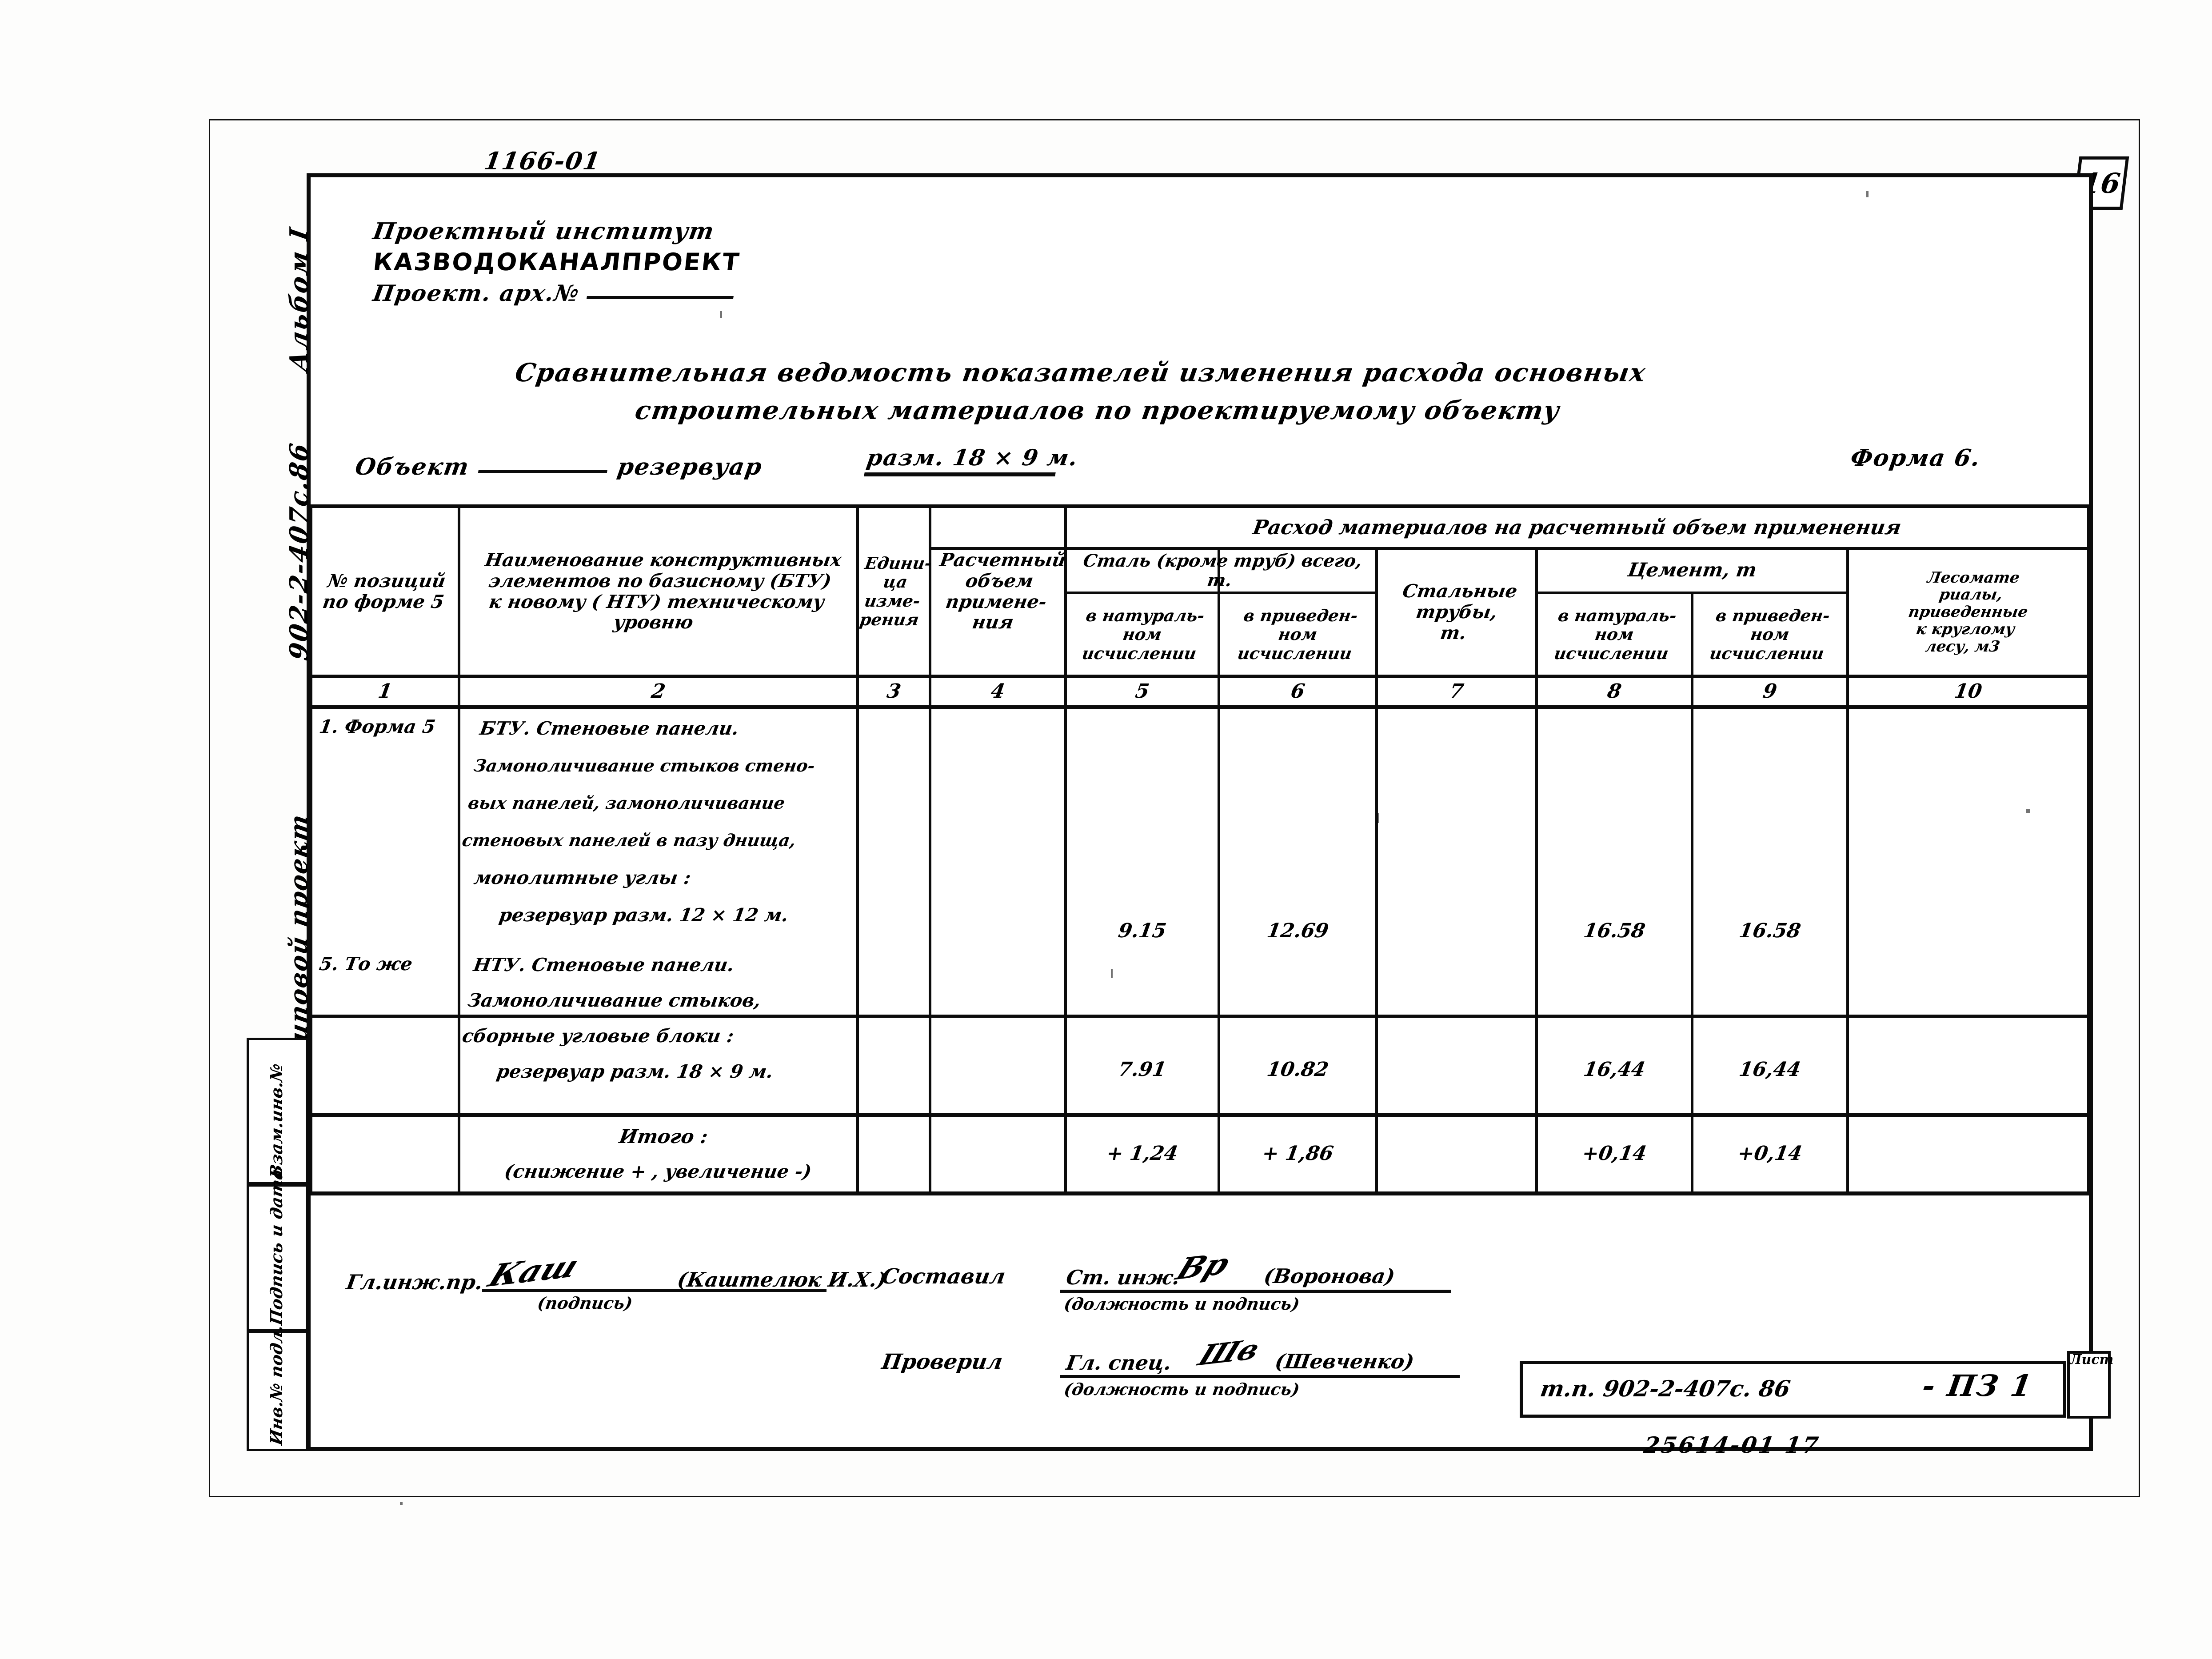 The image size is (2212, 1659). Describe the element at coordinates (1615, 1153) in the screenshot. I see `total-col-8: +0,14` at that location.